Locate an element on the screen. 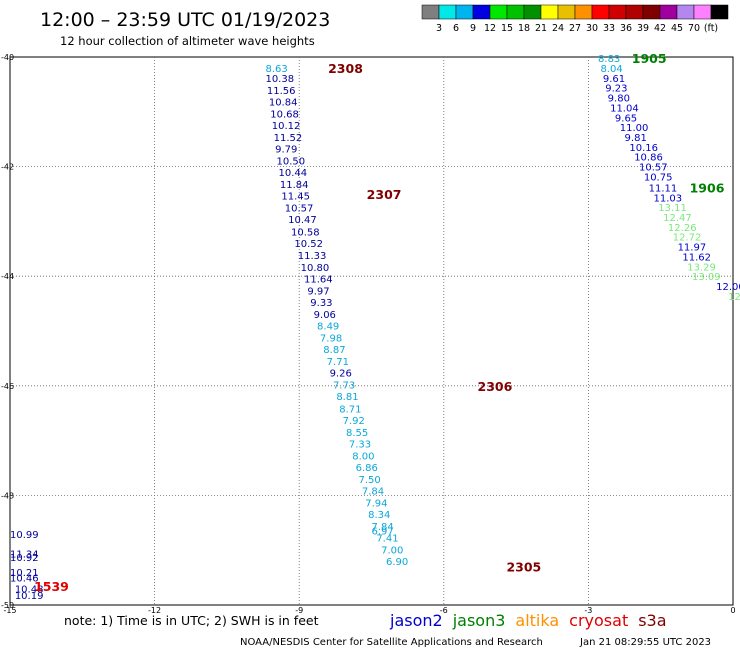 The width and height of the screenshot is (740, 650). wave-height-label: 10.86 is located at coordinates (648, 158).